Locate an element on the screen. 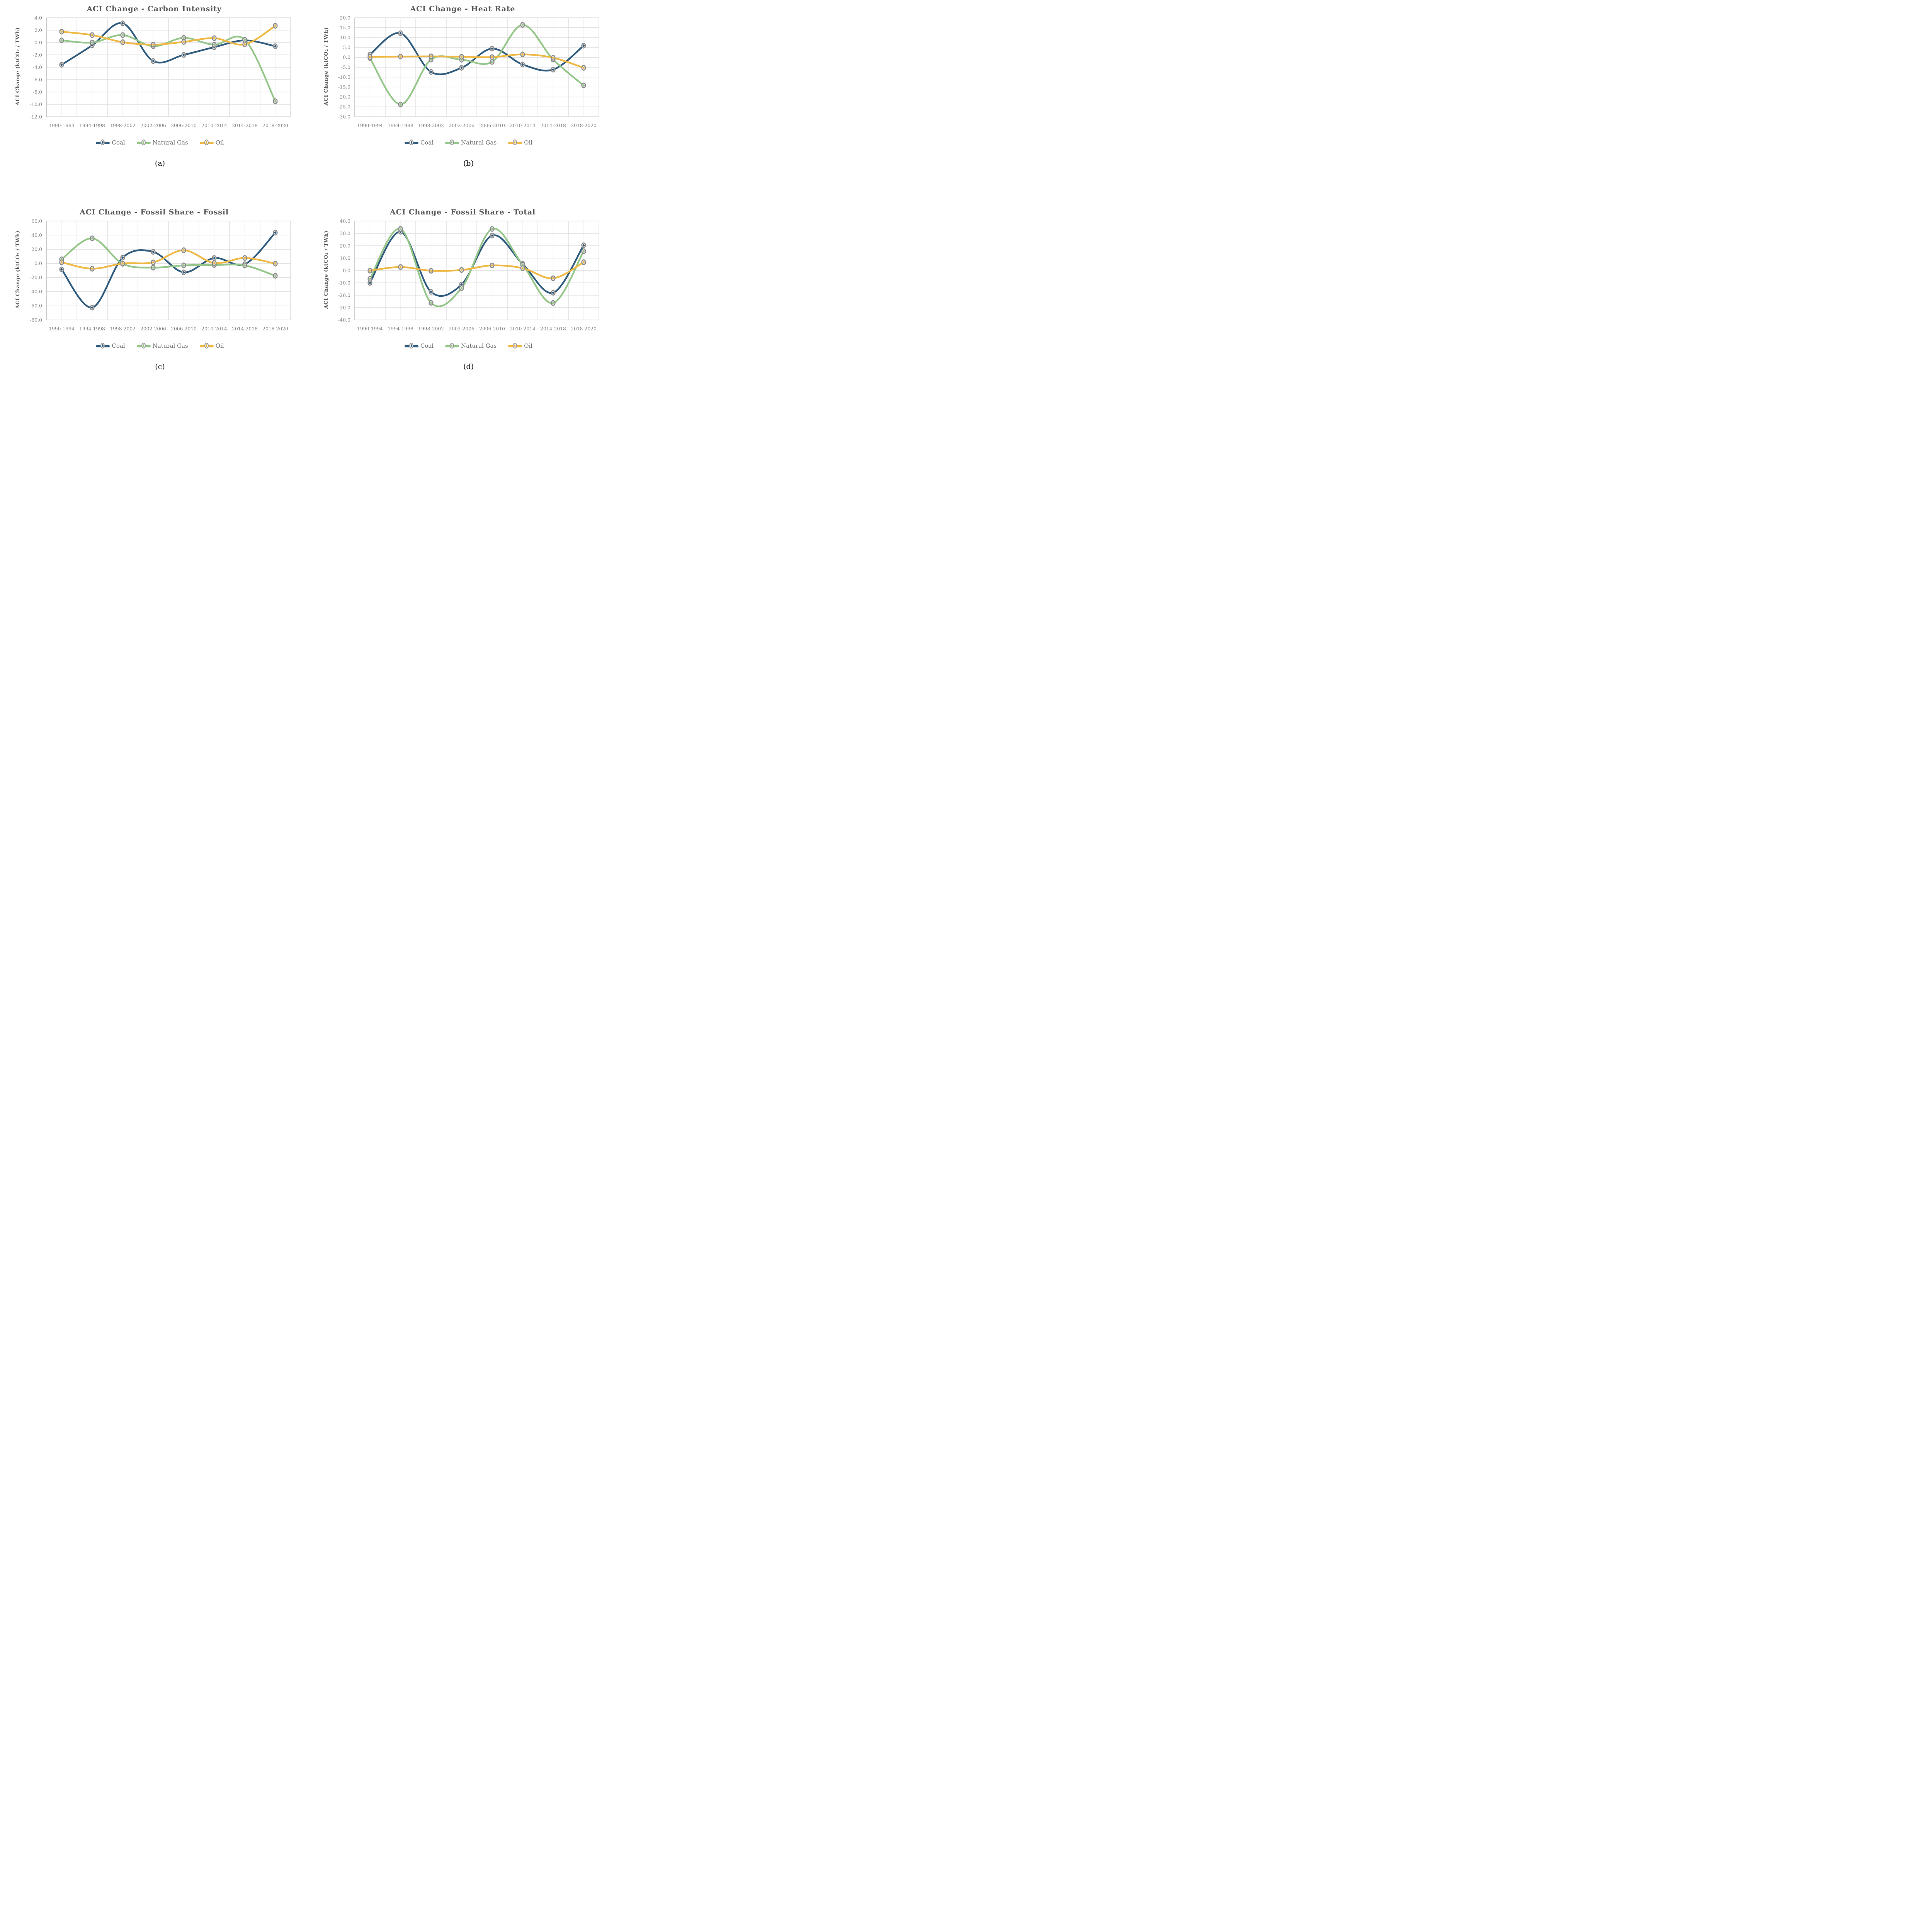  legend-a: Coal Natural Gas Oil is located at coordinates (160, 143).